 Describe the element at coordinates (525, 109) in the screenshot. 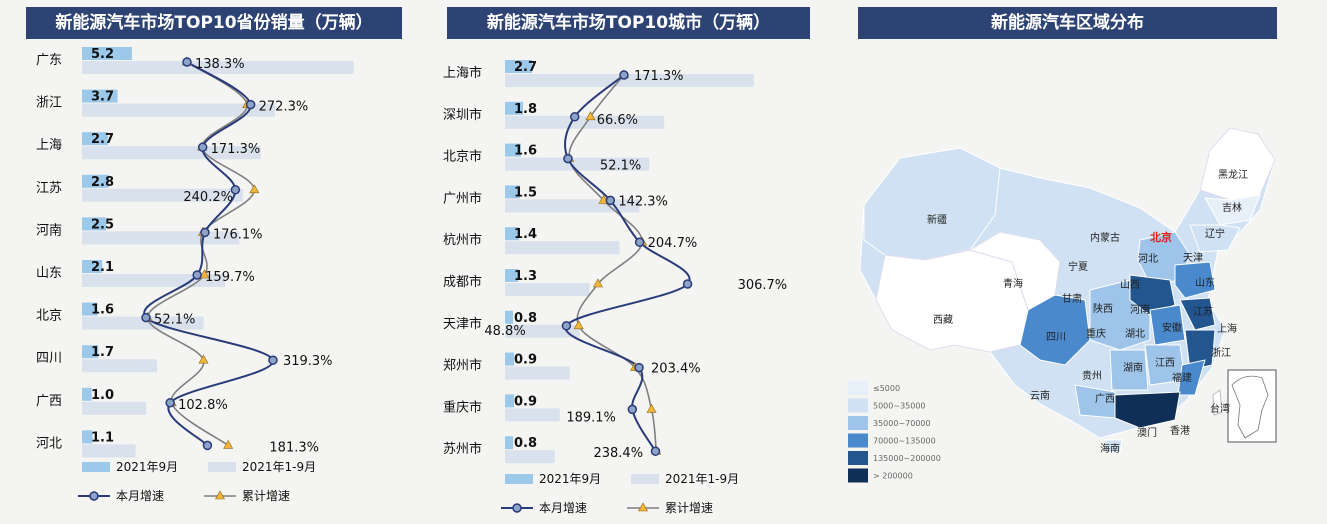

I see `bar-month-value: 1.8` at that location.